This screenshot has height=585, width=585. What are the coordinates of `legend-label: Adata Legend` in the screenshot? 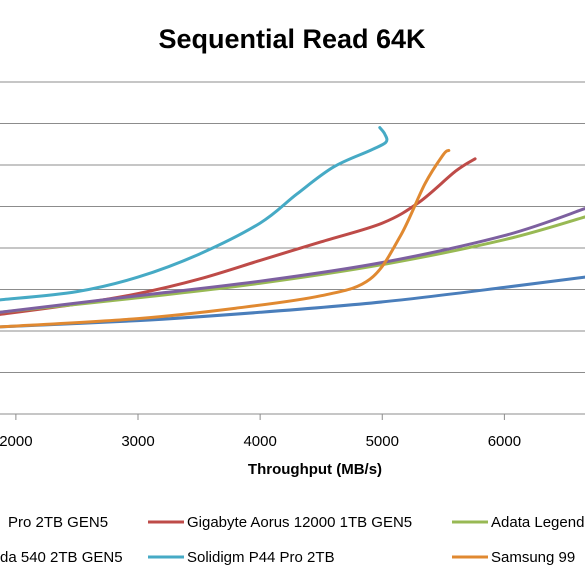 It's located at (537, 522).